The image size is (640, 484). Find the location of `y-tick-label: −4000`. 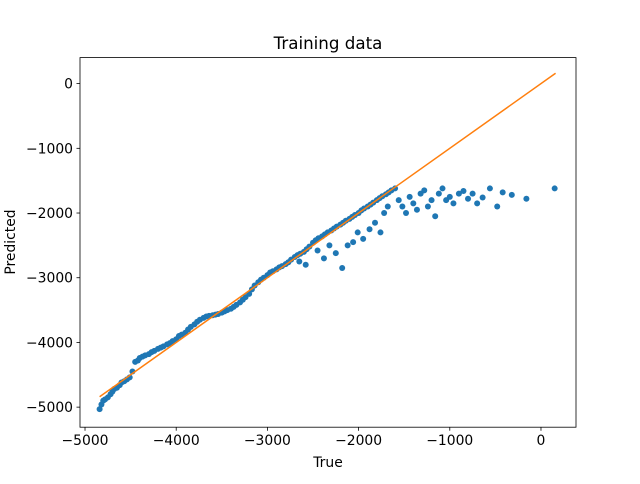

y-tick-label: −4000 is located at coordinates (49, 343).